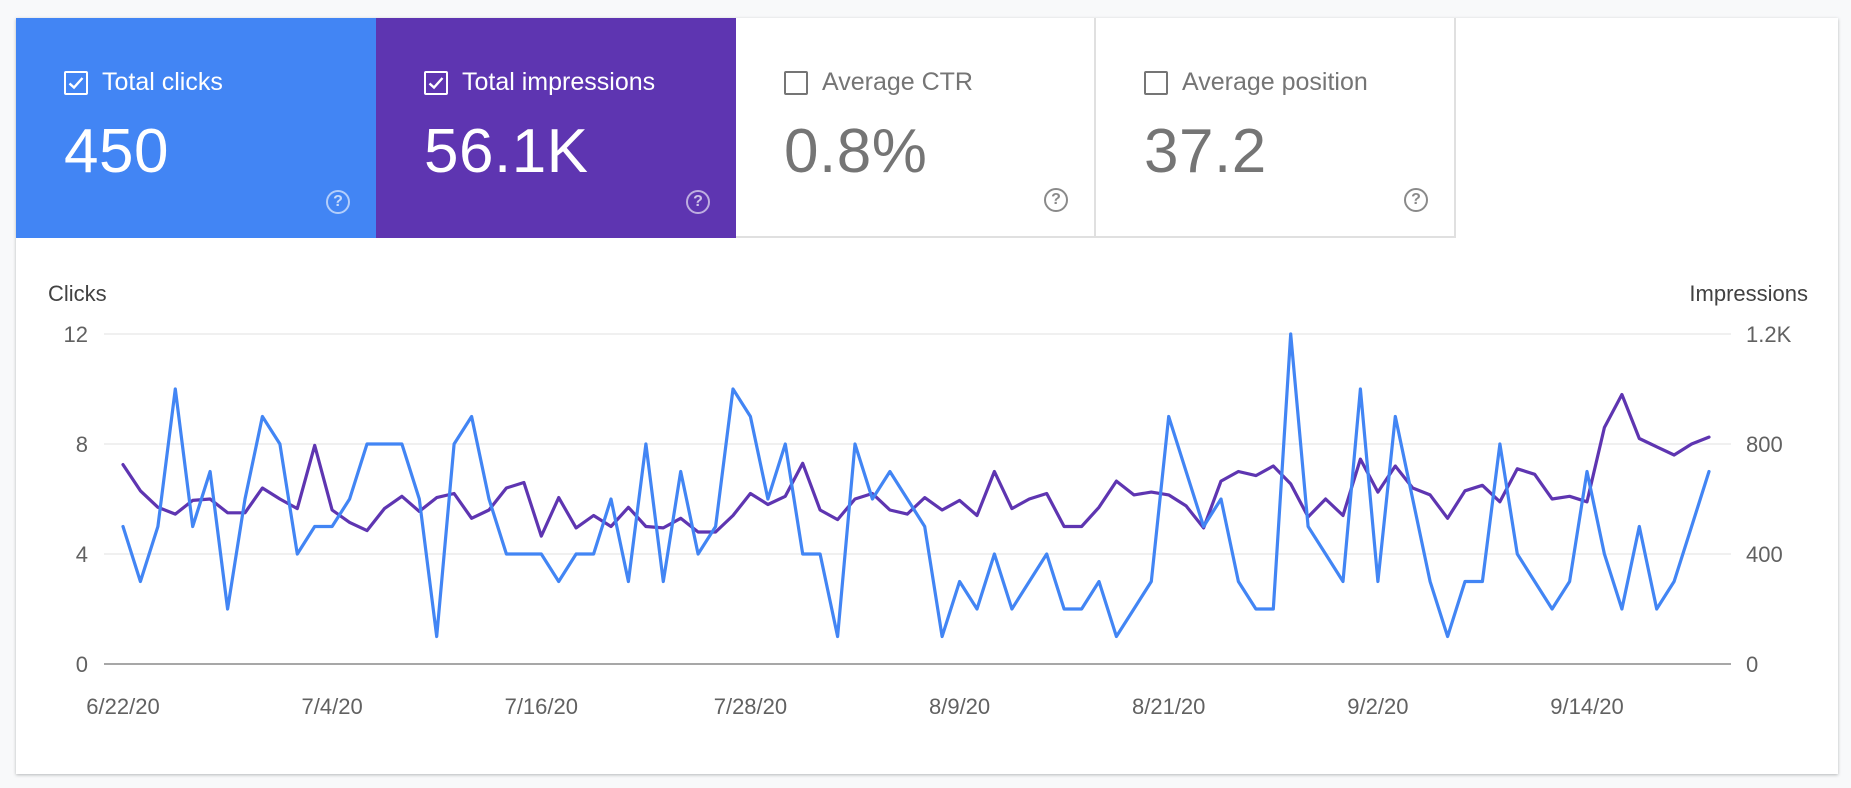 The width and height of the screenshot is (1851, 788). Describe the element at coordinates (1168, 706) in the screenshot. I see `x-tick-label: 8/21/20` at that location.